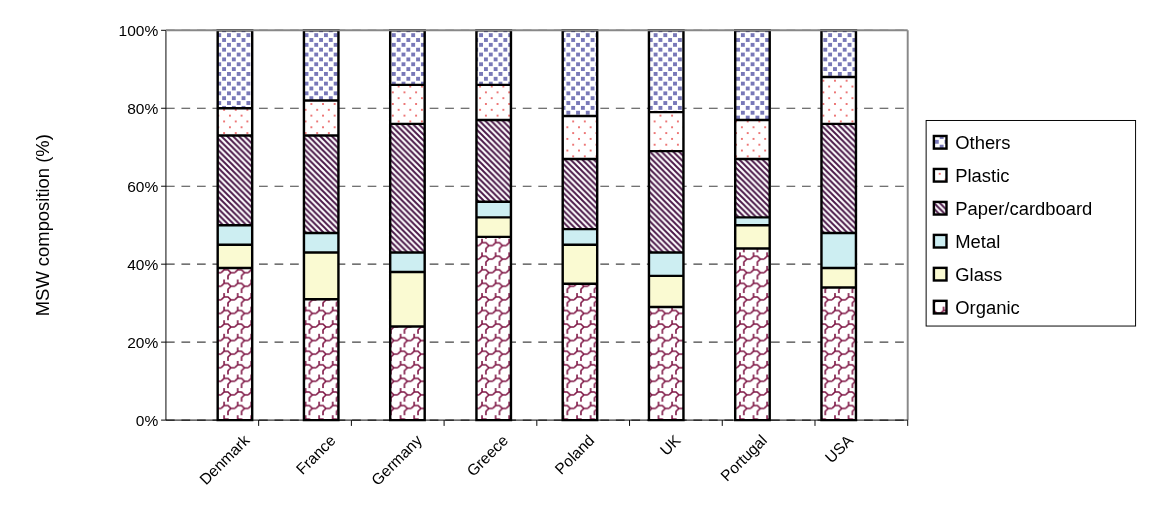 The width and height of the screenshot is (1158, 527). What do you see at coordinates (143, 264) in the screenshot?
I see `y-tick-label: 40%` at bounding box center [143, 264].